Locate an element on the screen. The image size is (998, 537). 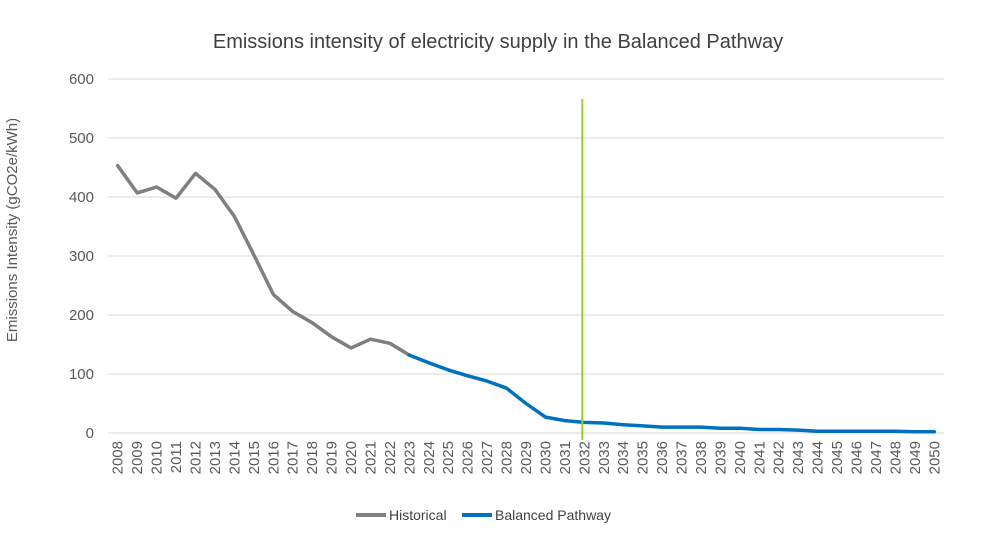
x-tick-label-2011: 2011 is located at coordinates (176, 457).